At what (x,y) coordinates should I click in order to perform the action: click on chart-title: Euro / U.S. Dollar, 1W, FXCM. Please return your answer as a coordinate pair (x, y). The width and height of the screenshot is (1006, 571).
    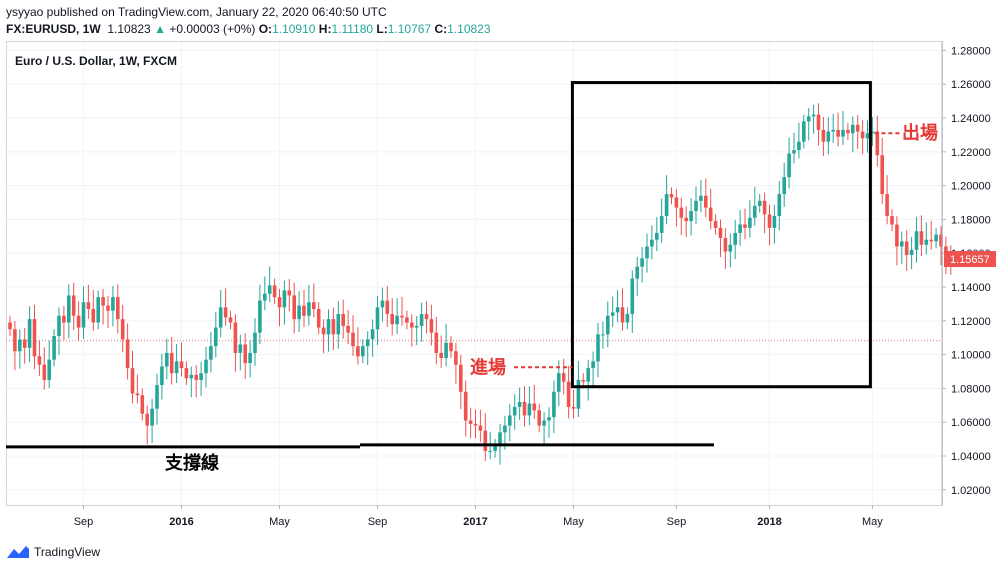
    Looking at the image, I should click on (96, 61).